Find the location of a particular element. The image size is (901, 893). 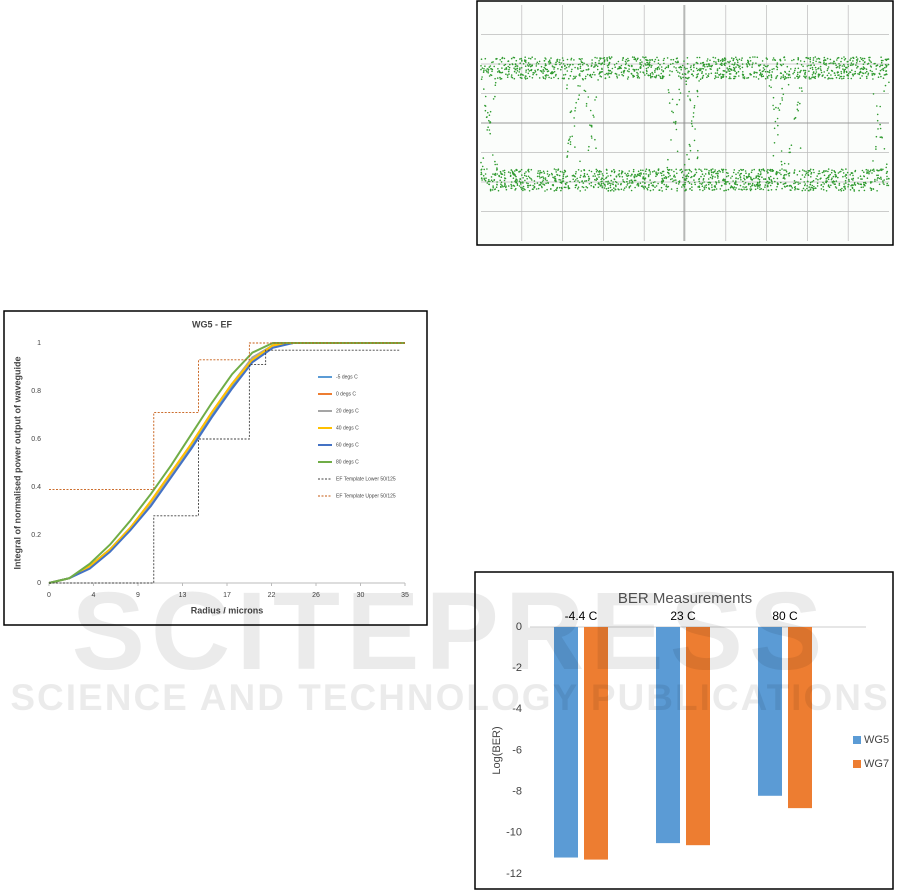

category-label: 80 C is located at coordinates (785, 616).